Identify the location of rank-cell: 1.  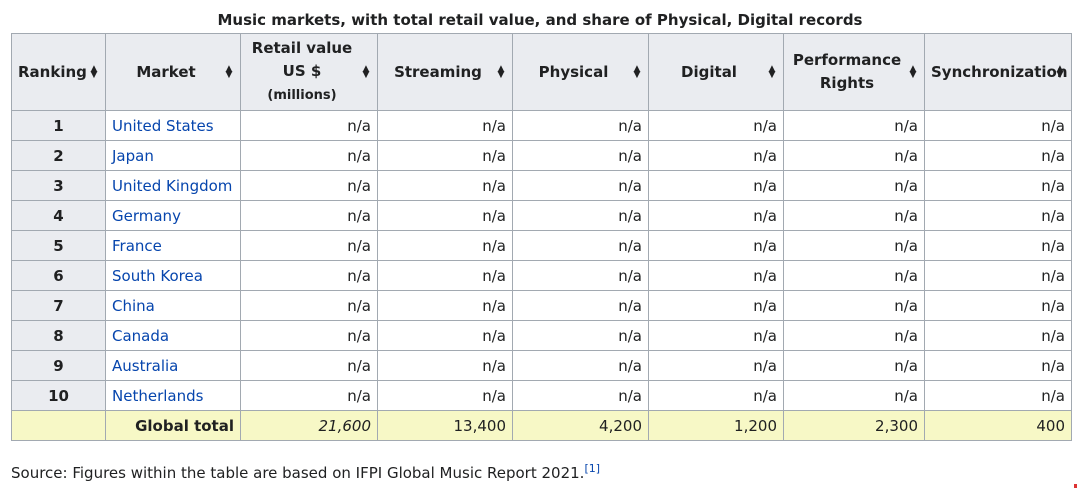
(58, 125).